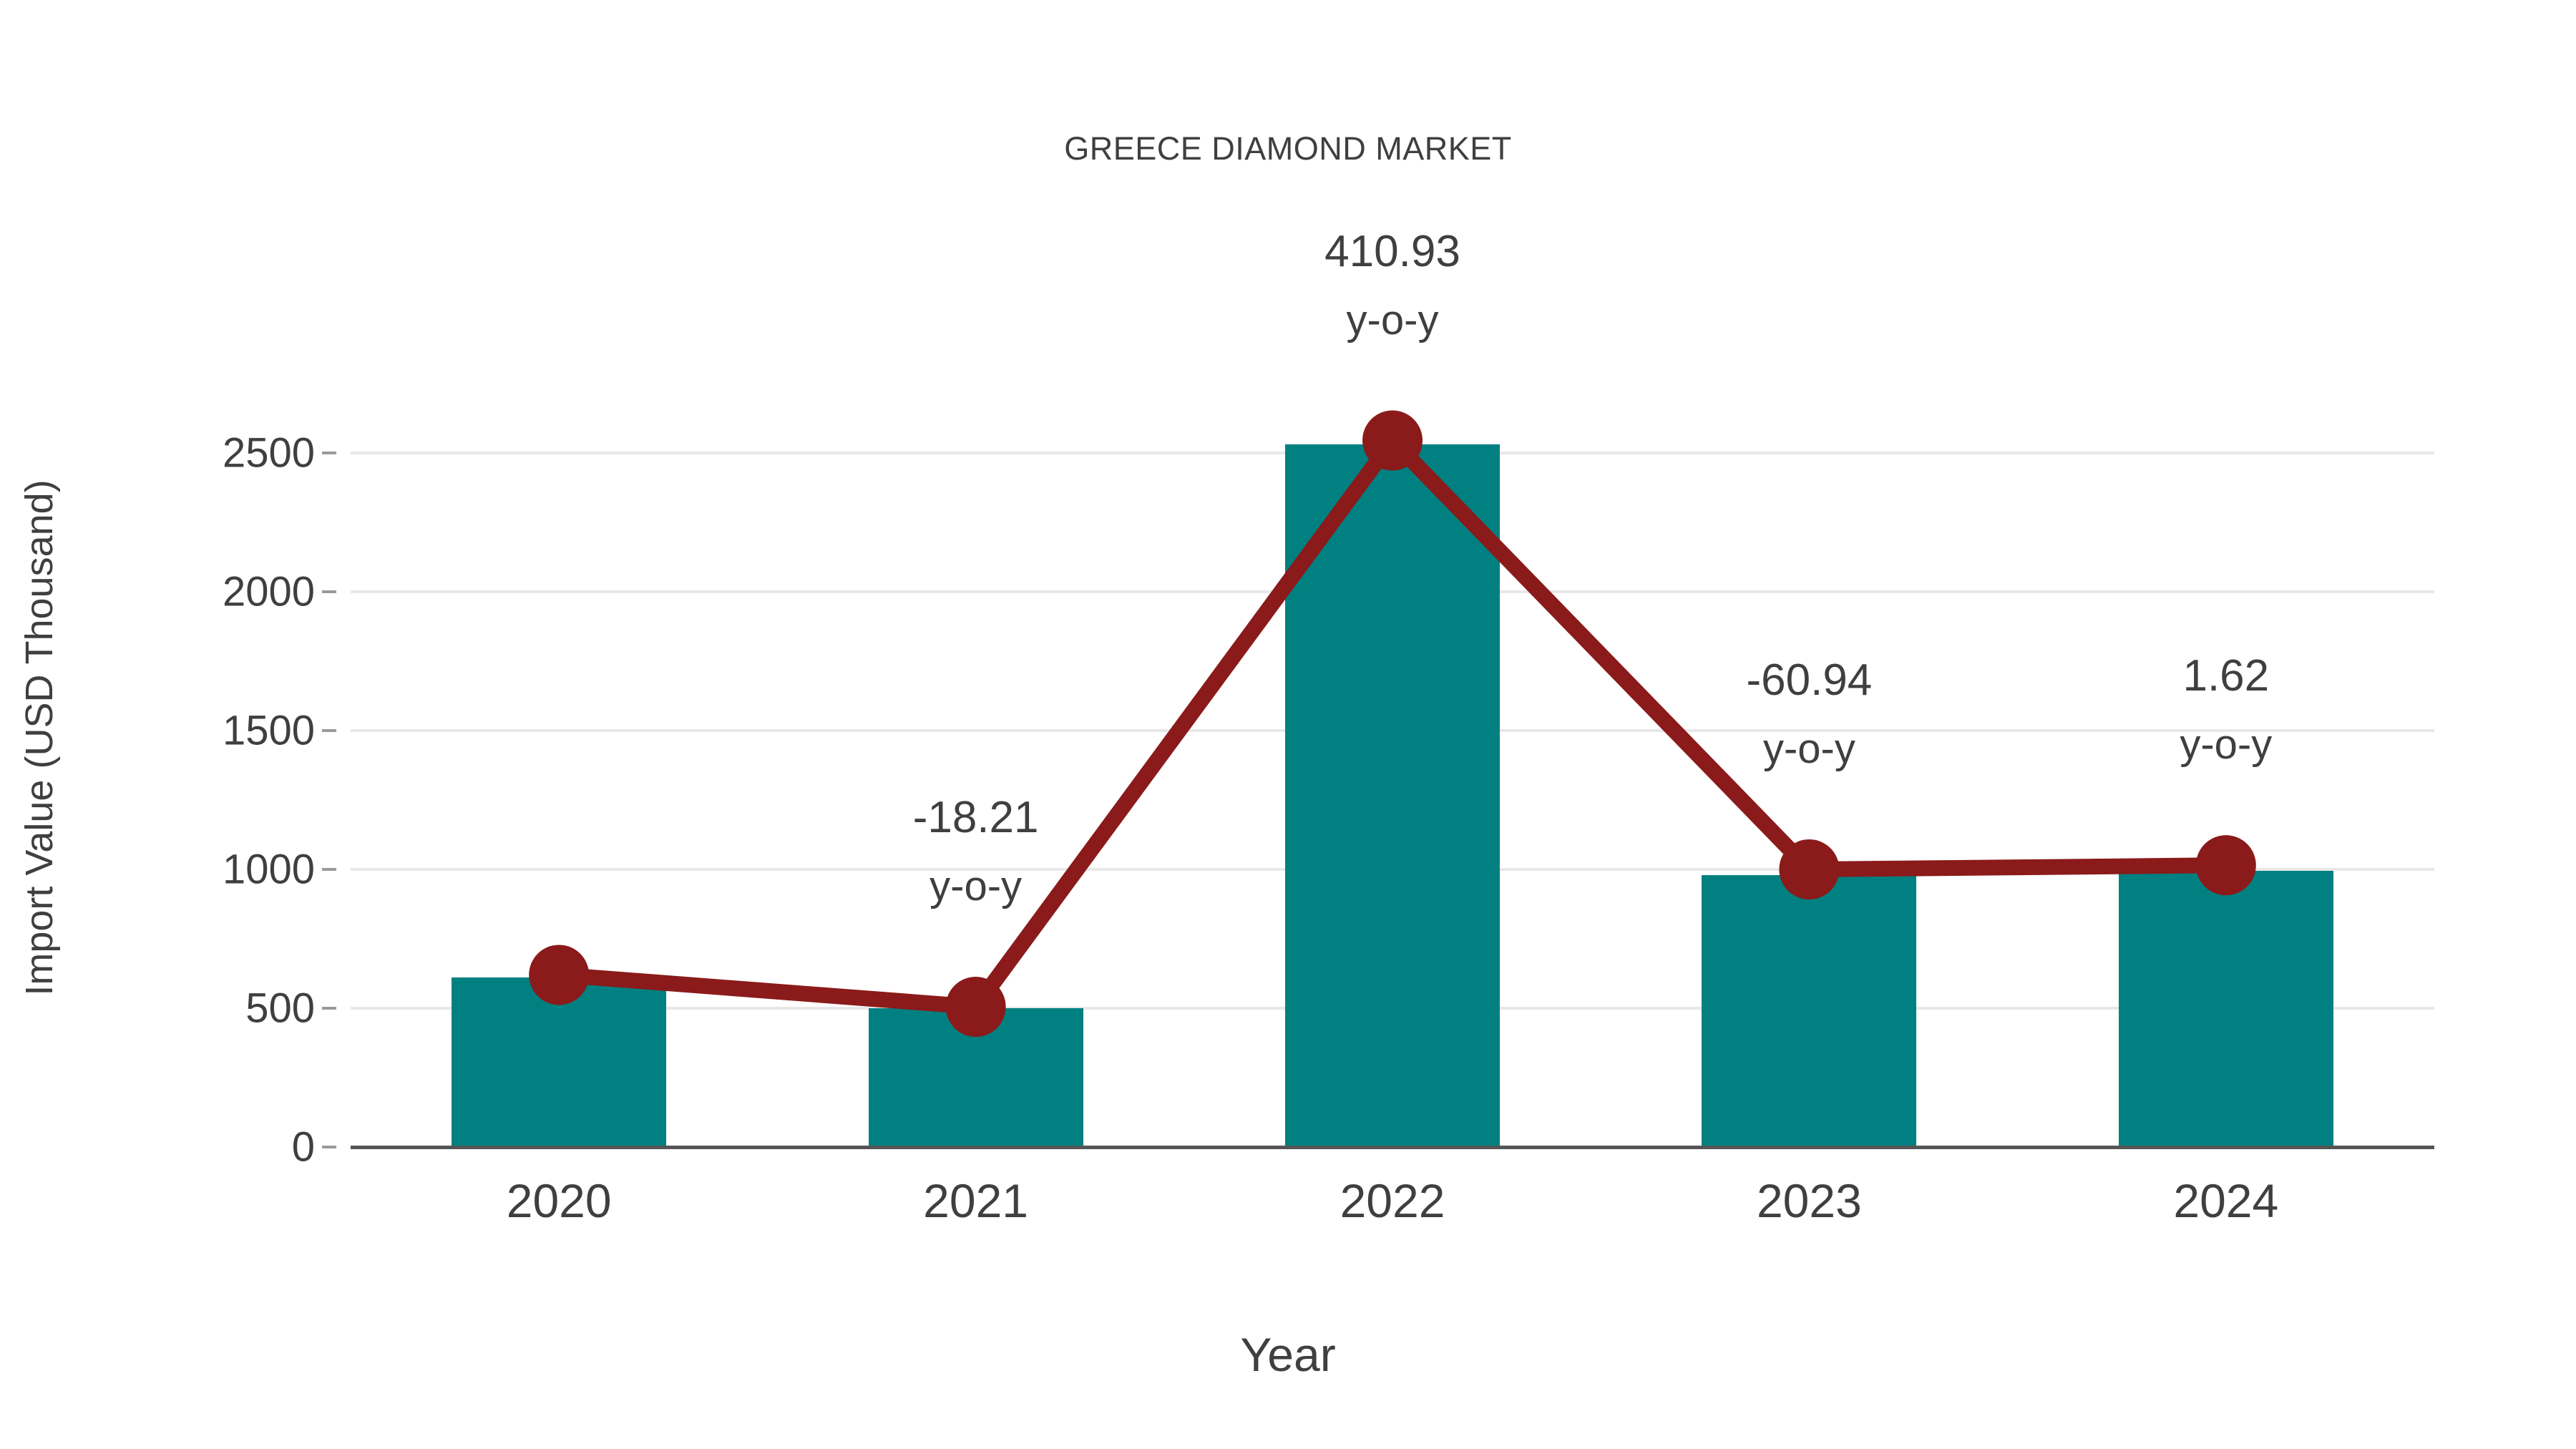  I want to click on bar-2024, so click(2225, 1008).